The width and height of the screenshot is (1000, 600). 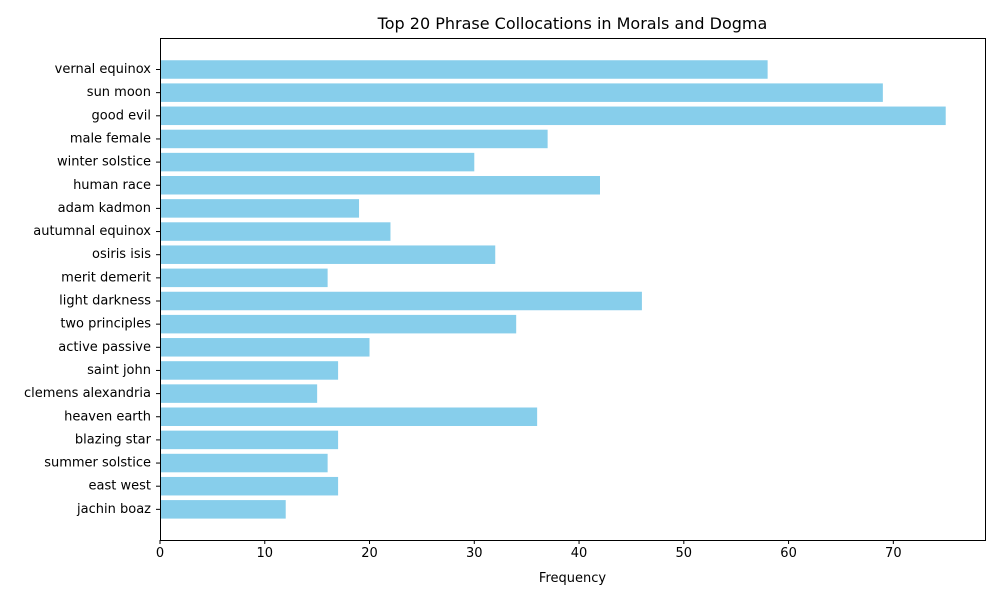 I want to click on bar-two-principles, so click(x=338, y=324).